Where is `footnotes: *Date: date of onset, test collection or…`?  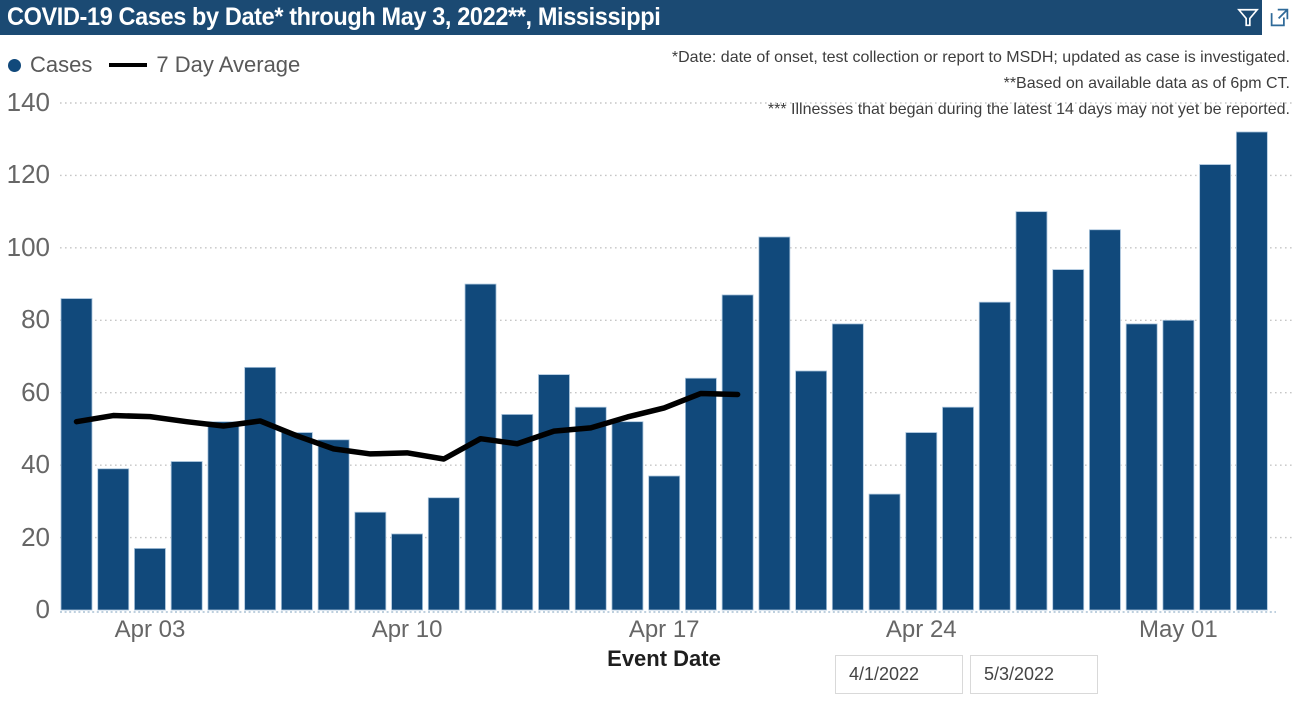
footnotes: *Date: date of onset, test collection or… is located at coordinates (981, 84).